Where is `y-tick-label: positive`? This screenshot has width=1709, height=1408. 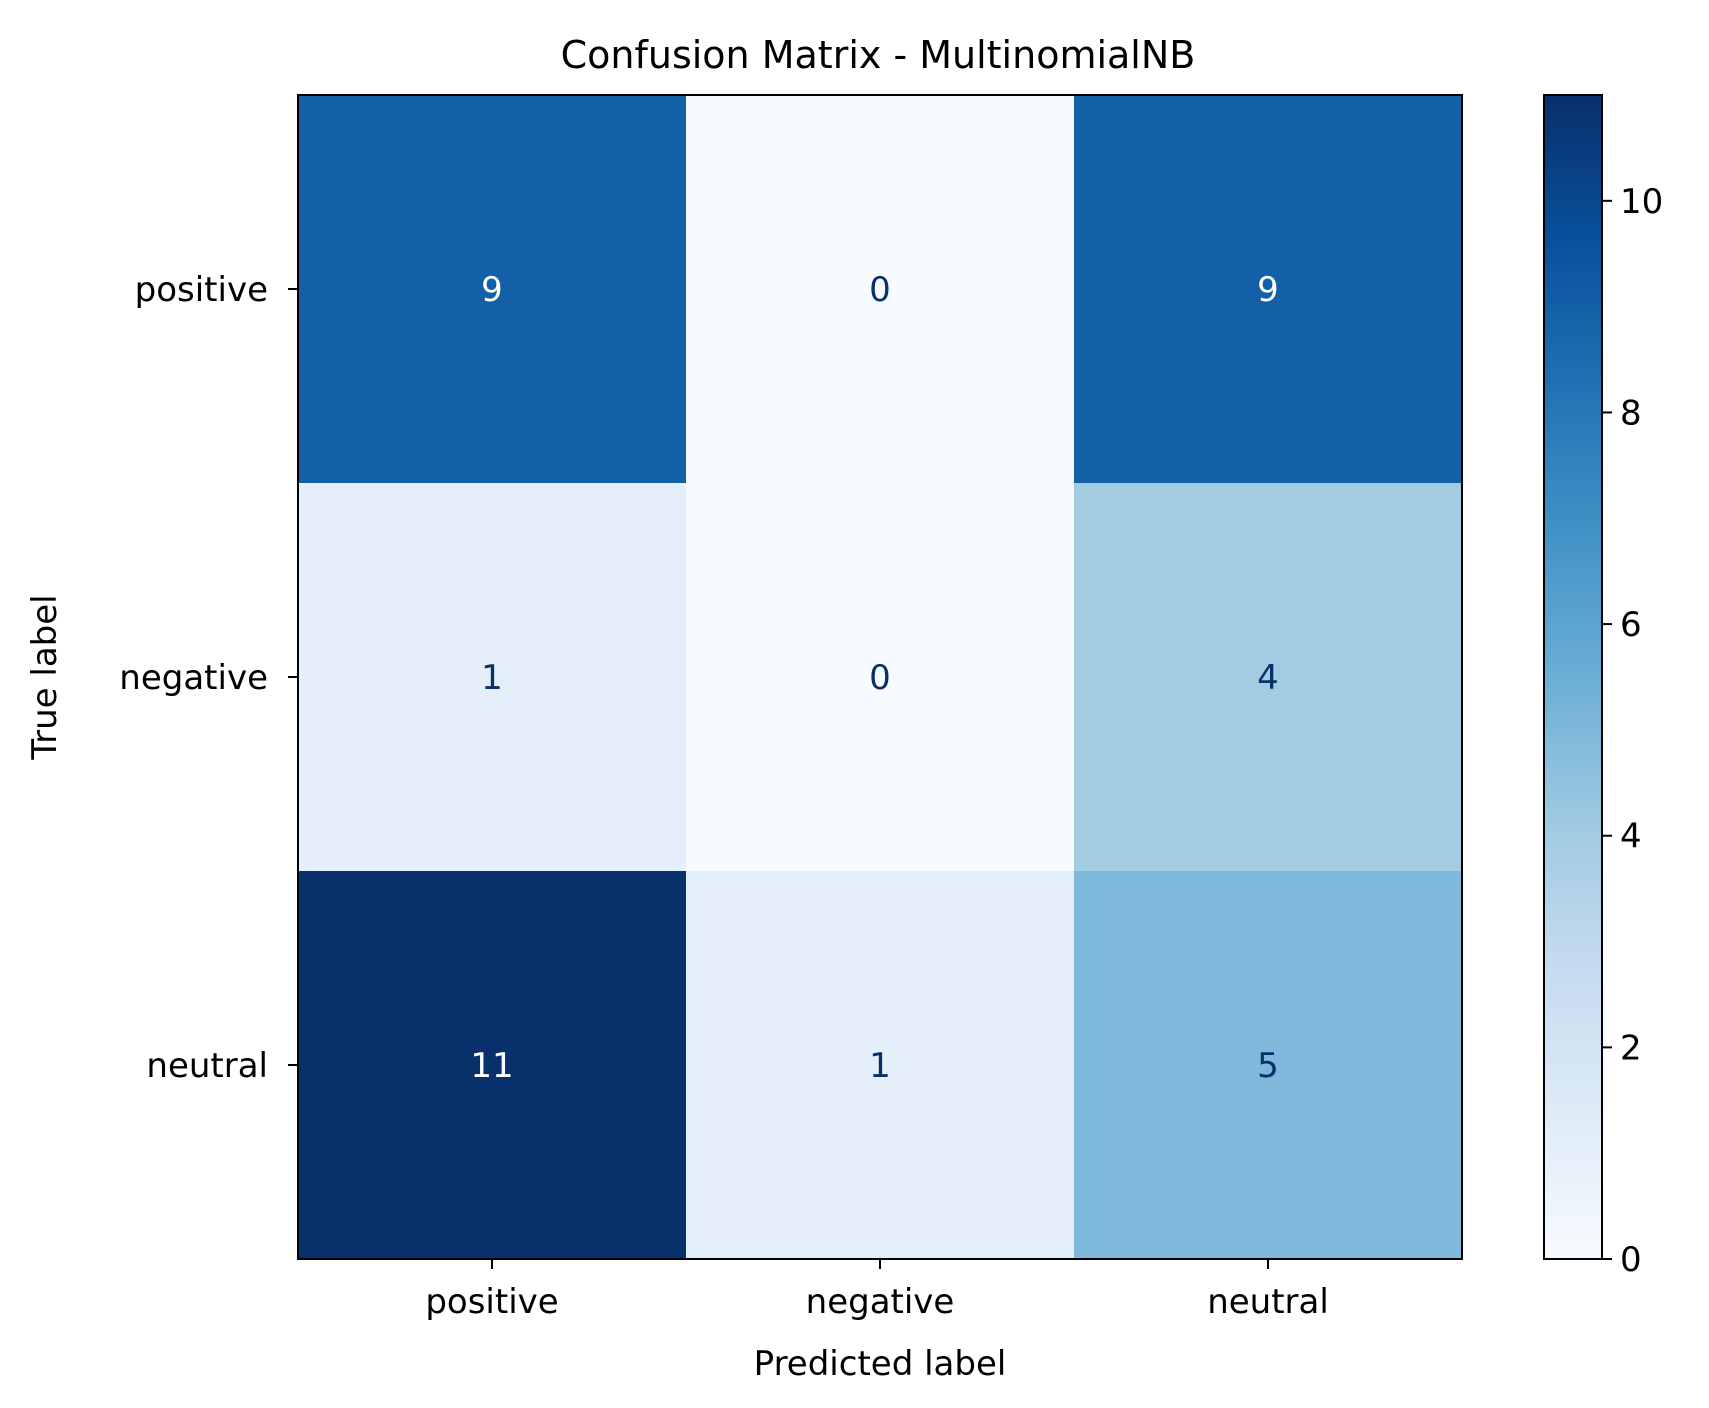
y-tick-label: positive is located at coordinates (201, 290).